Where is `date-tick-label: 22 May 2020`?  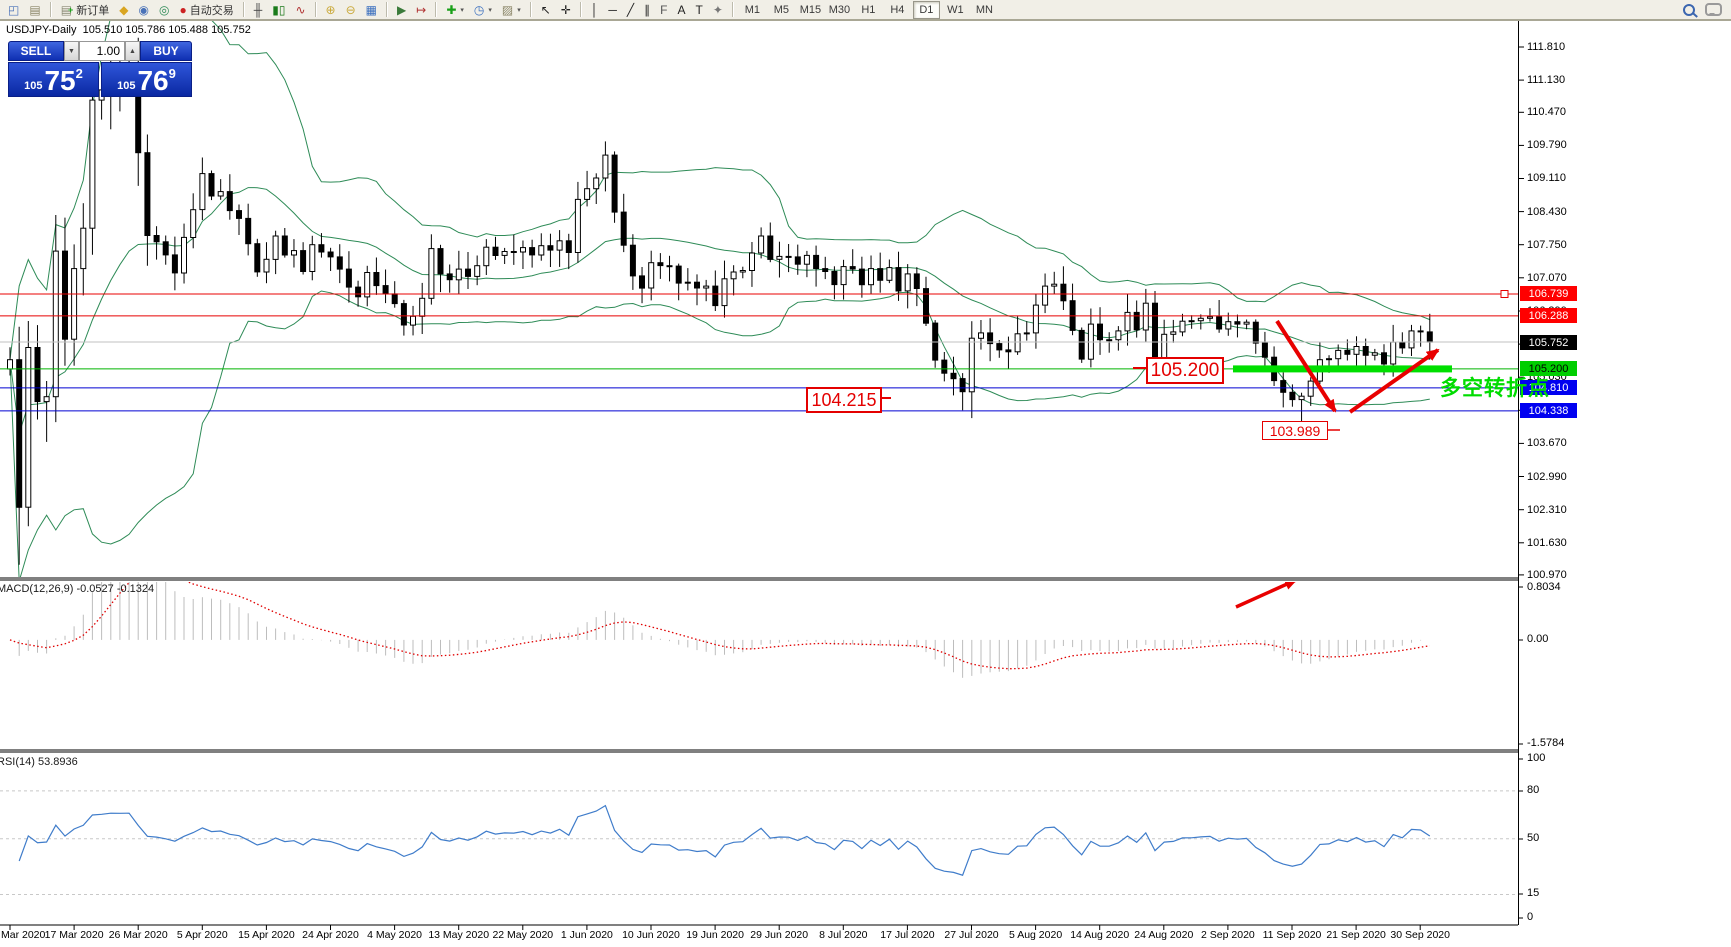 date-tick-label: 22 May 2020 is located at coordinates (523, 935).